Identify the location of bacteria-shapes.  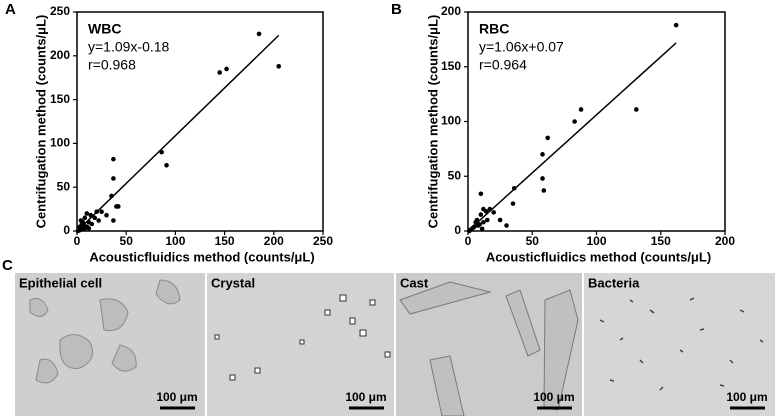
(681, 344).